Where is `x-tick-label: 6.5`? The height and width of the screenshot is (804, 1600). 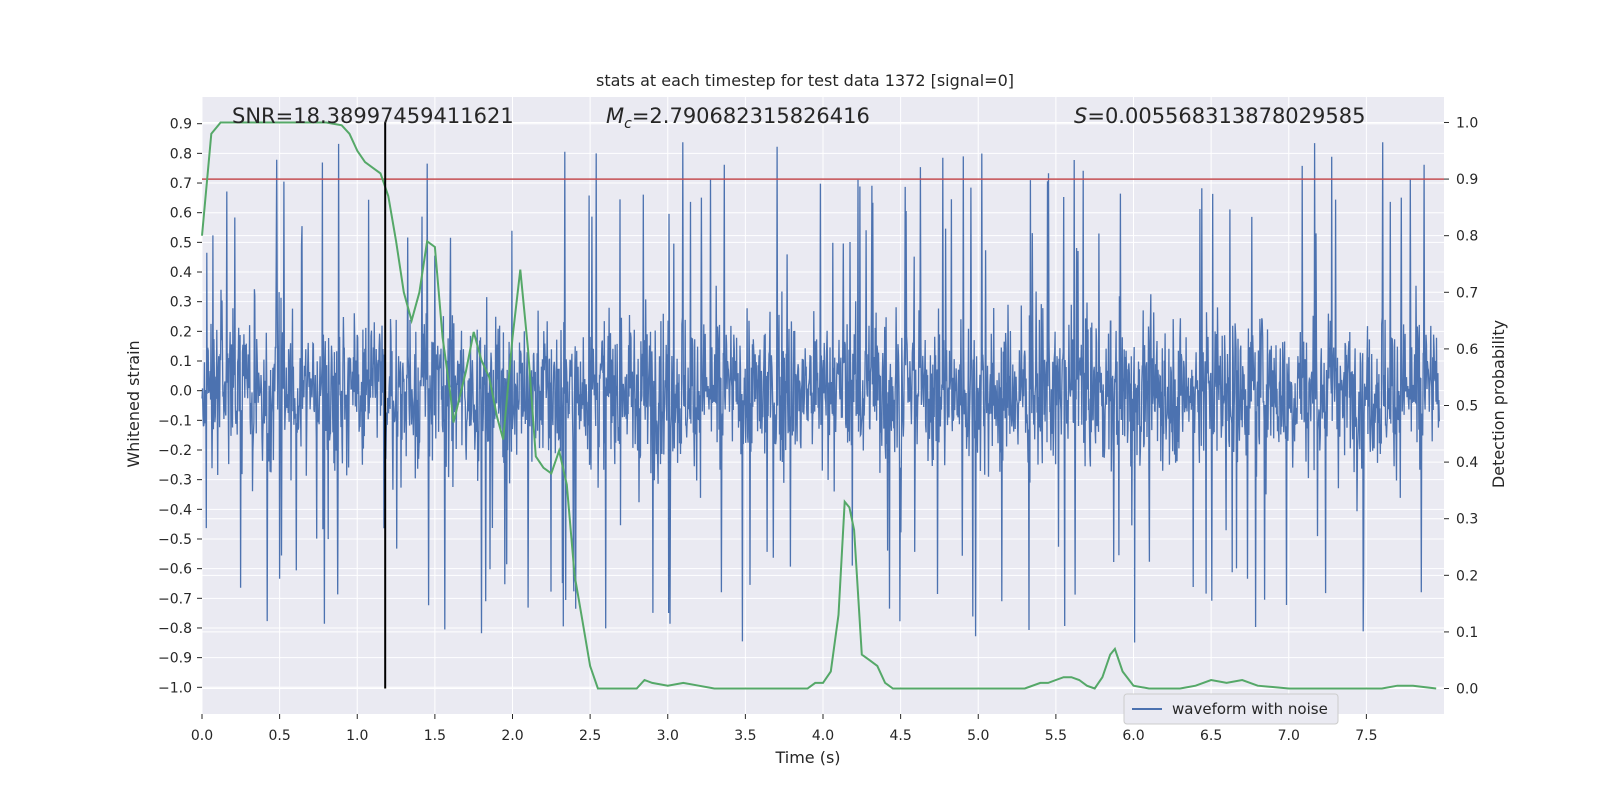
x-tick-label: 6.5 is located at coordinates (1211, 736).